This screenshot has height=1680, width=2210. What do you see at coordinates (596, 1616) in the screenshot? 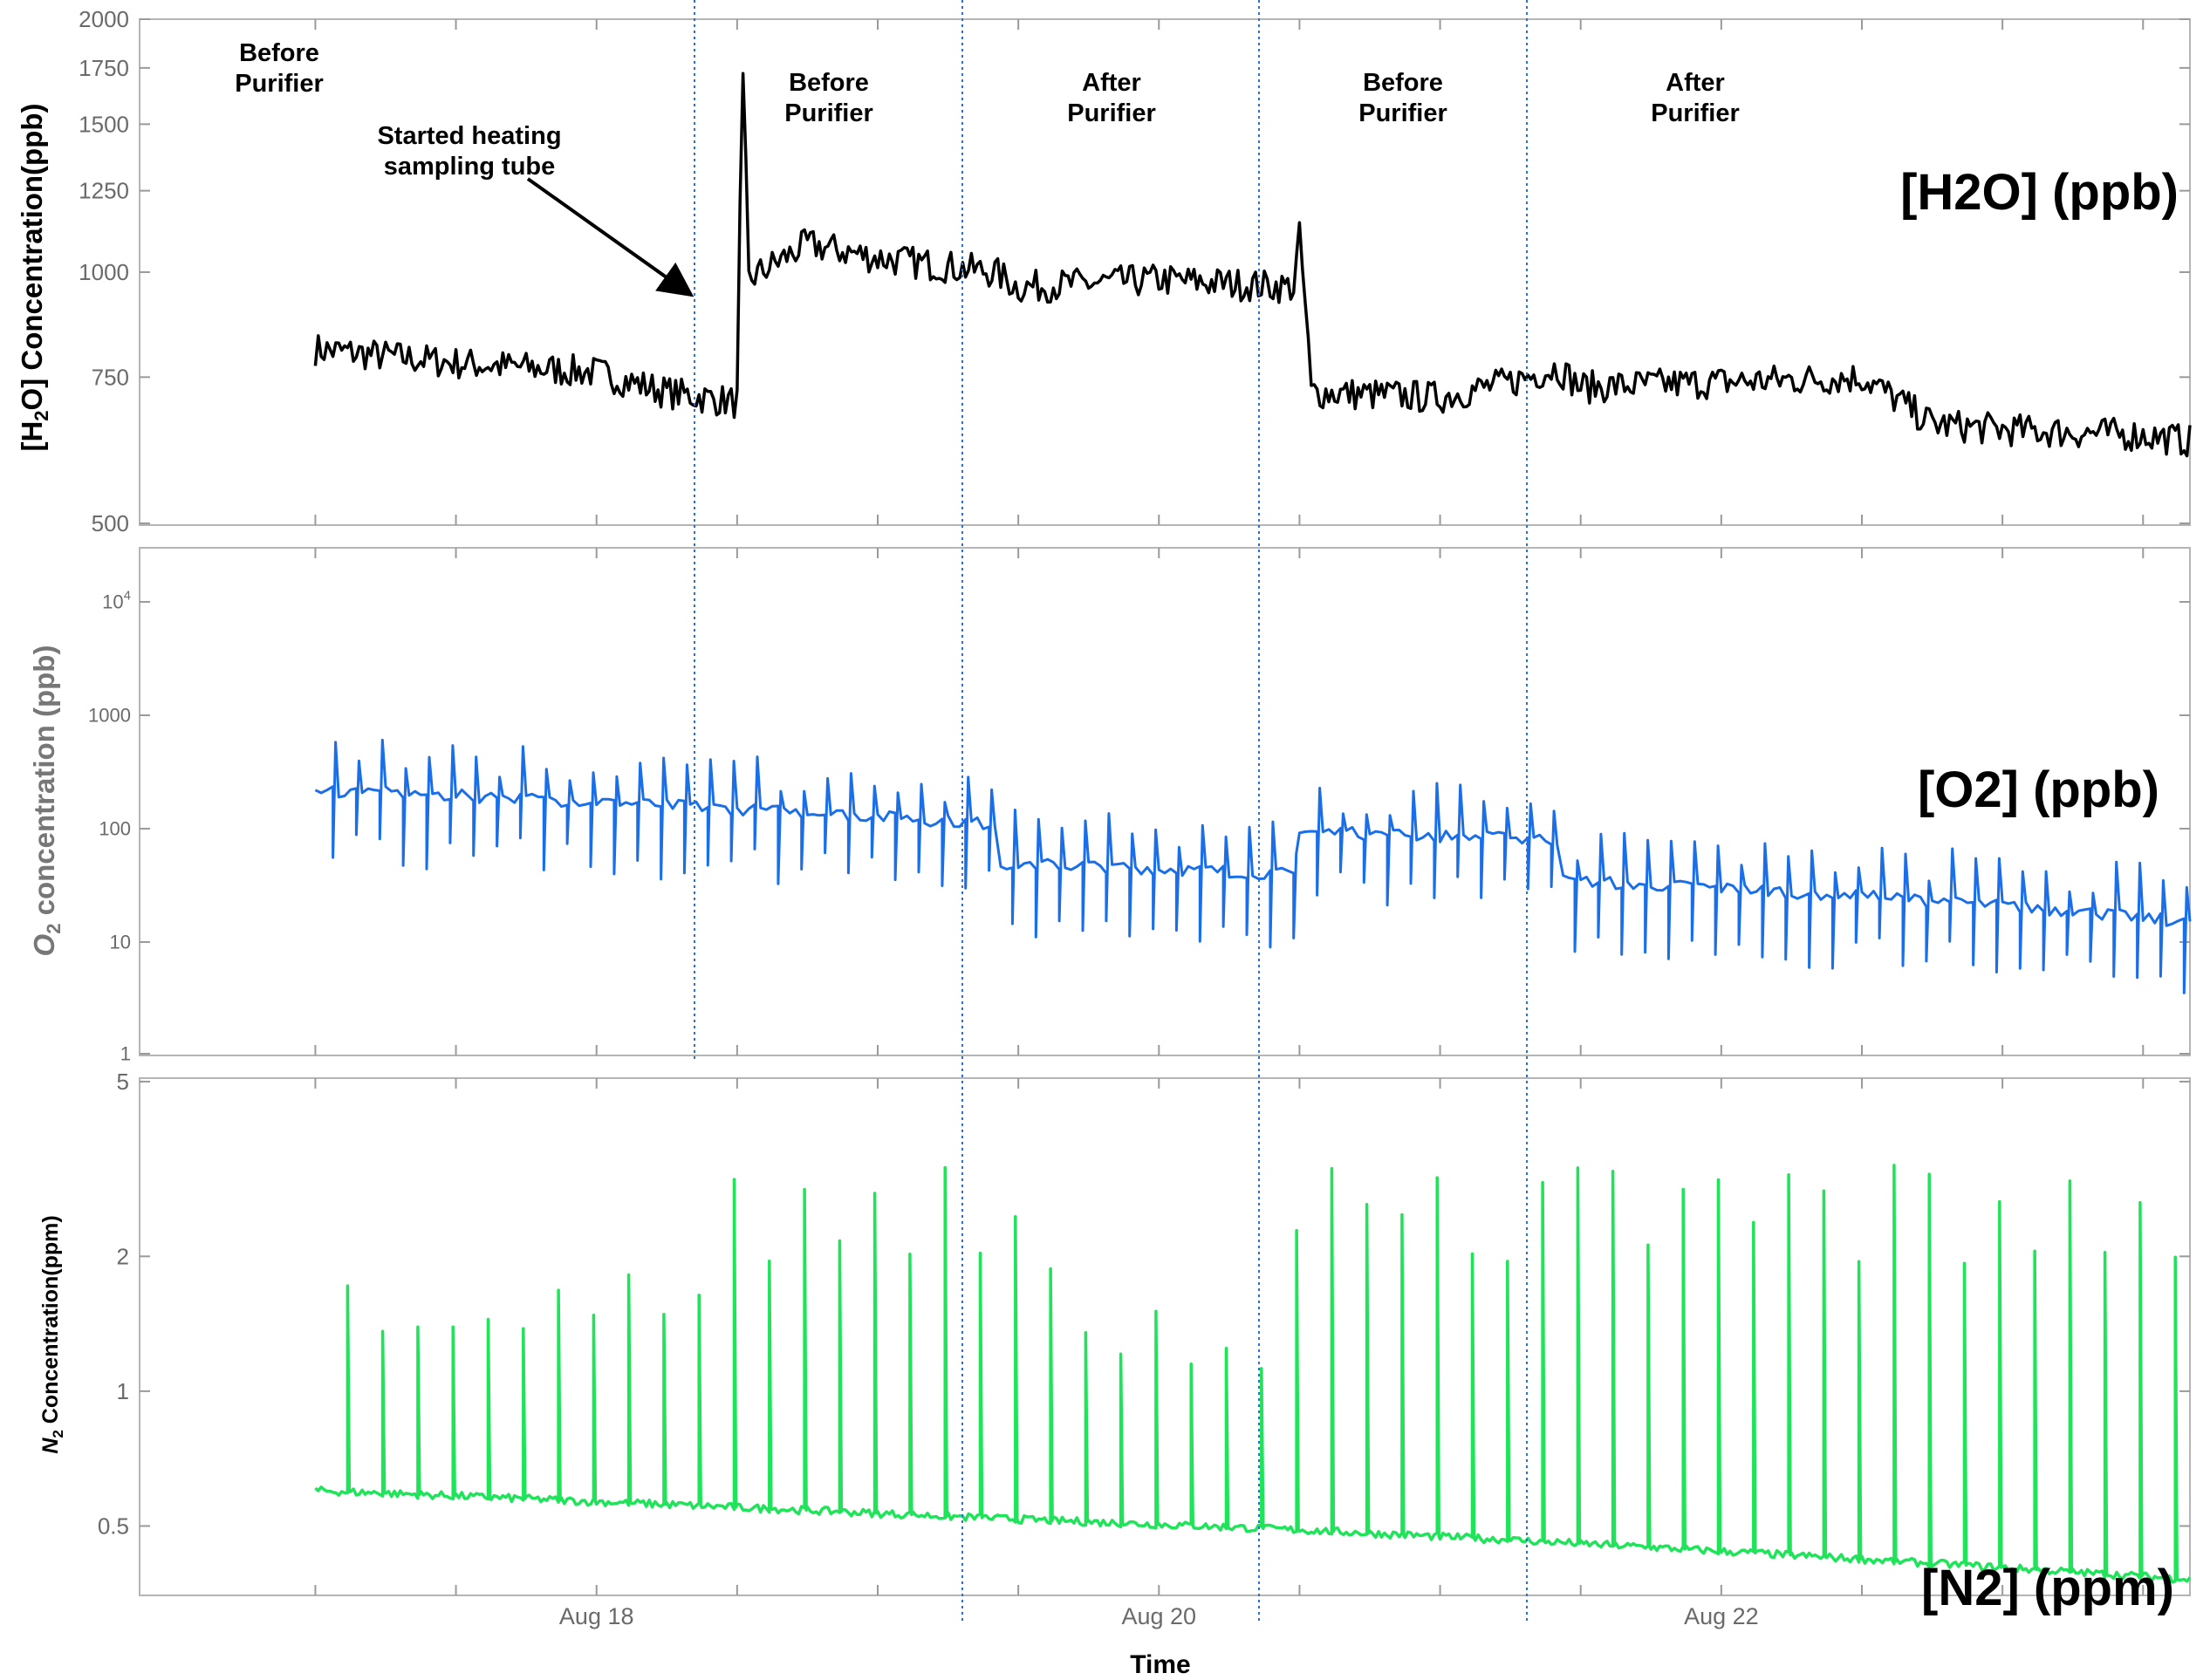
I see `x-tick-label: Aug 18` at bounding box center [596, 1616].